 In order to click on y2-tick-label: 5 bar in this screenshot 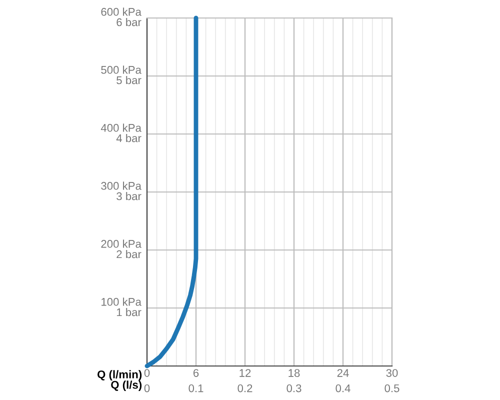, I will do `click(129, 80)`.